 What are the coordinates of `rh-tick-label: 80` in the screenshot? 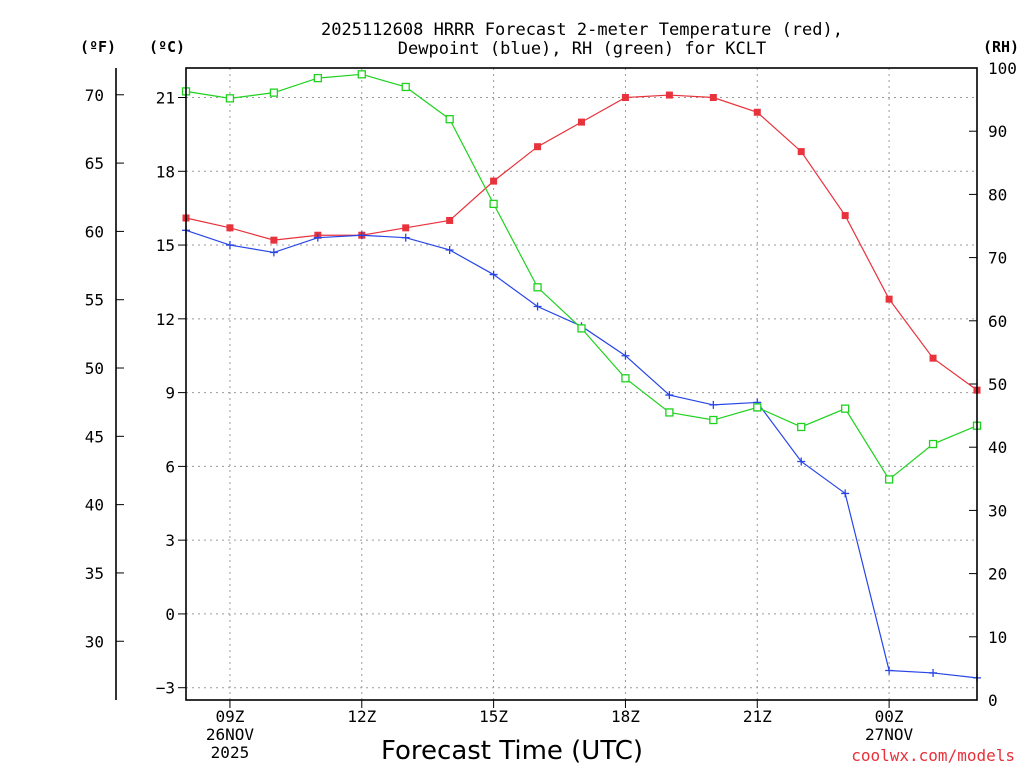 It's located at (997, 194).